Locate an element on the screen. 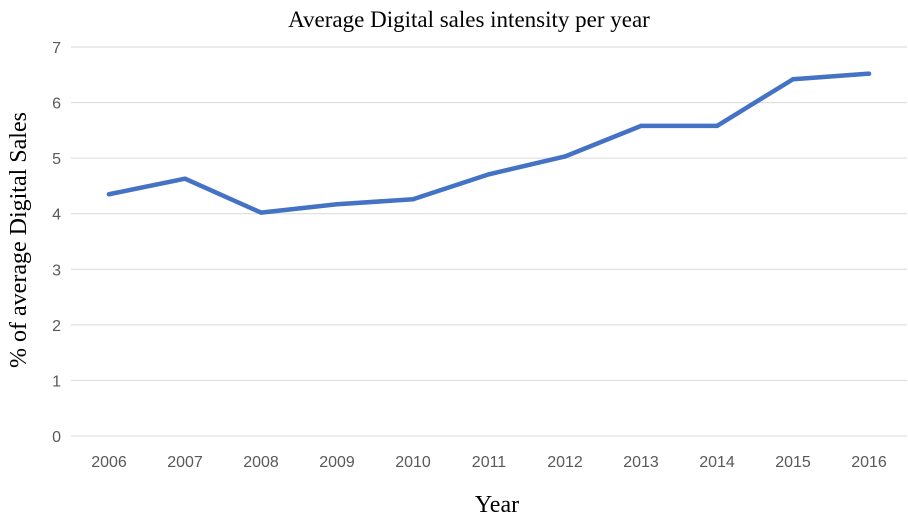 This screenshot has width=908, height=524. y-tick-label: 5 is located at coordinates (56, 159).